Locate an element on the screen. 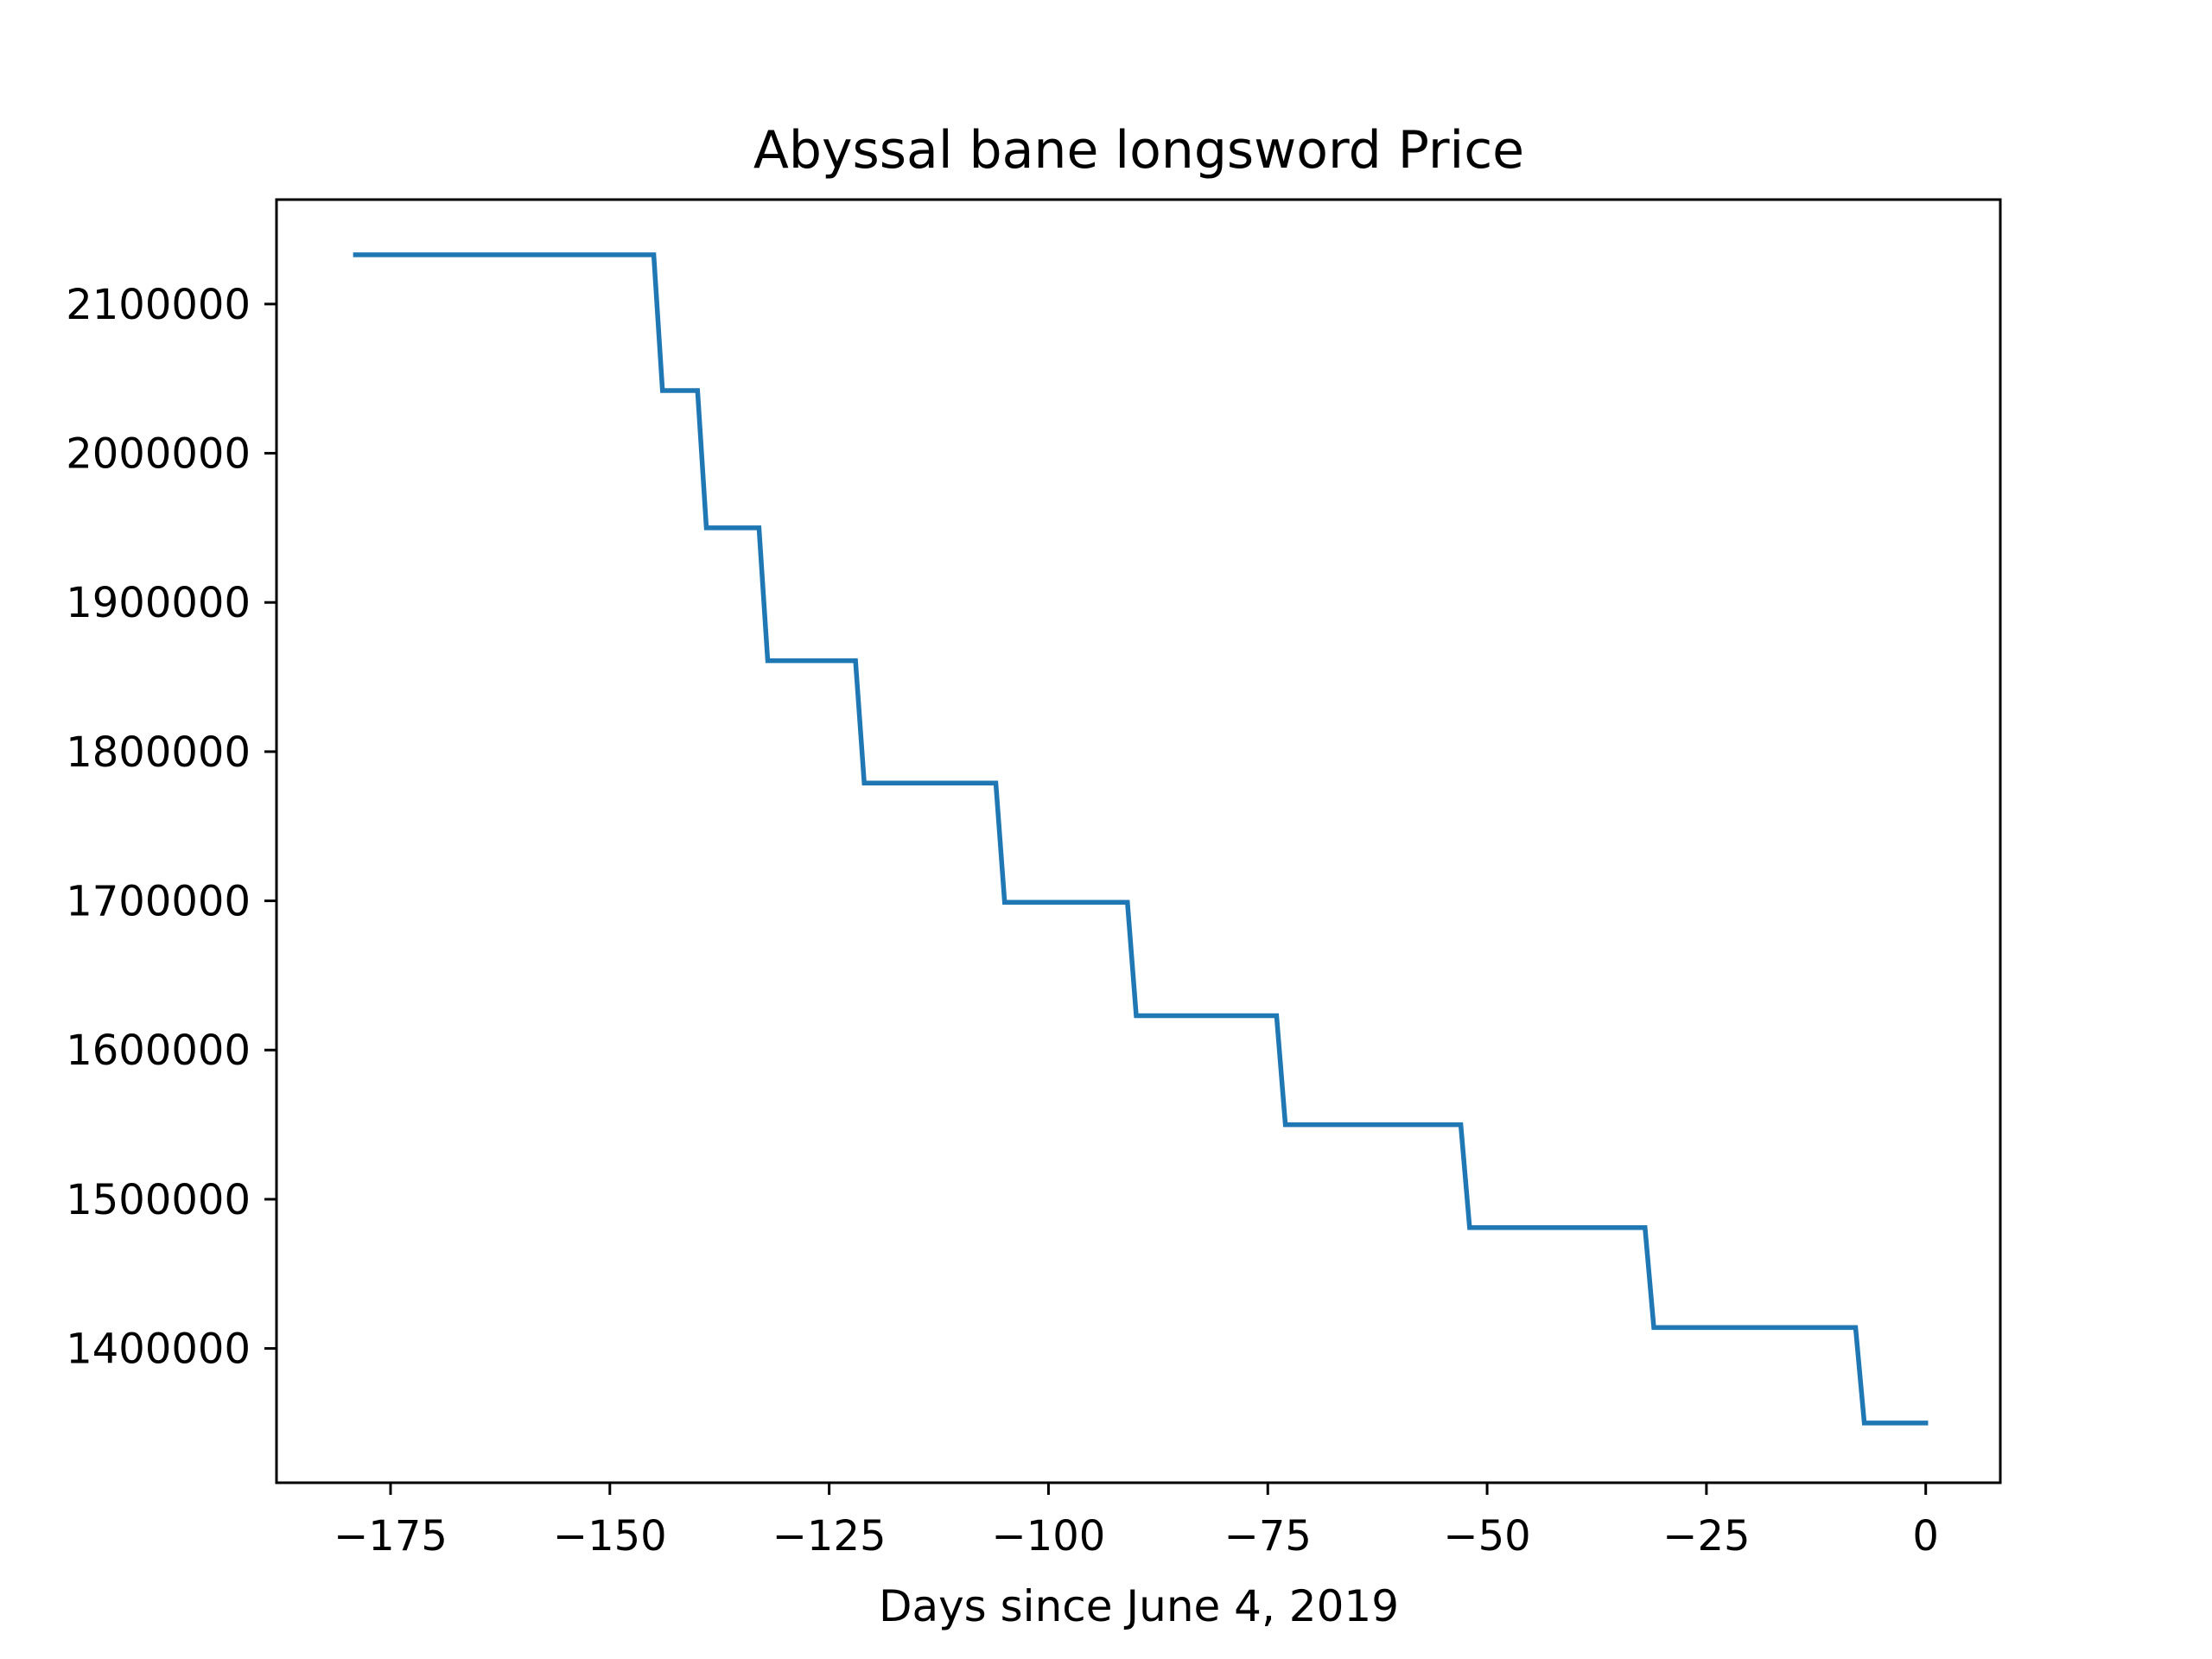 The height and width of the screenshot is (1659, 2212). y-tick-label: 2000000 is located at coordinates (158, 454).